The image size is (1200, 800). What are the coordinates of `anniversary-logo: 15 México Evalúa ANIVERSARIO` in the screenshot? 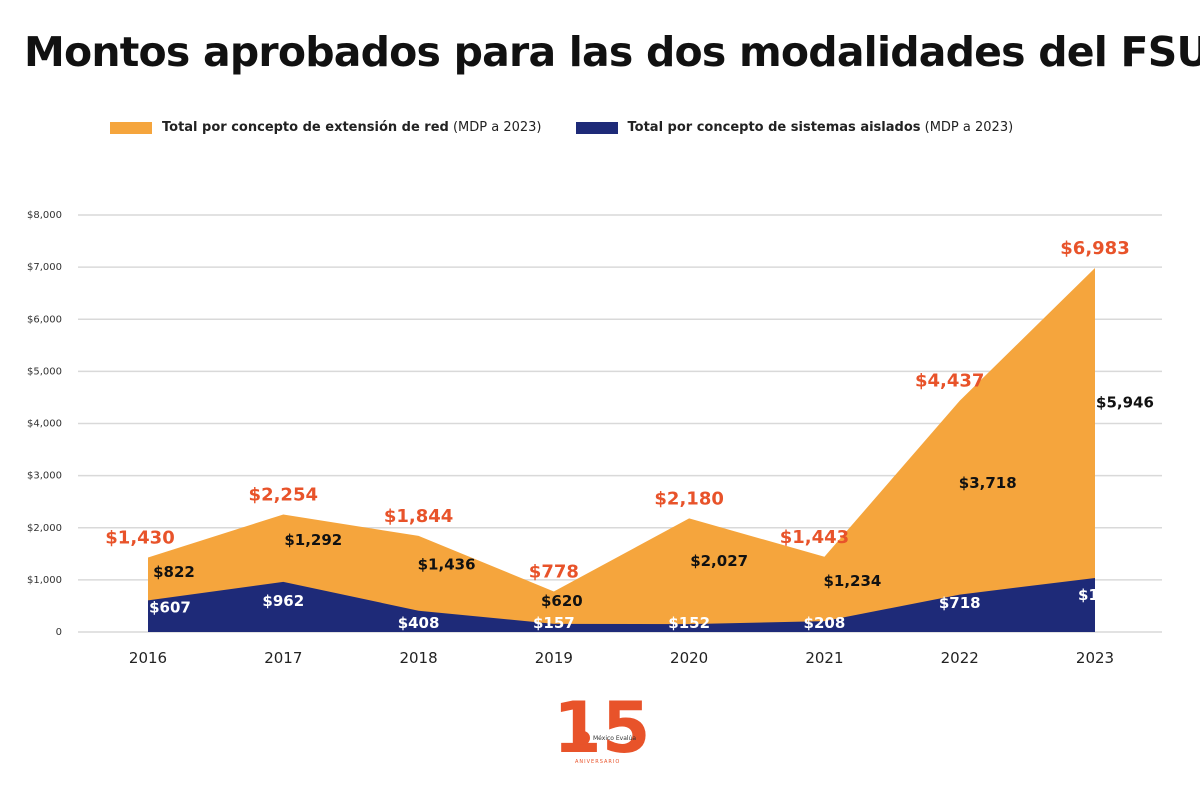 It's located at (601, 728).